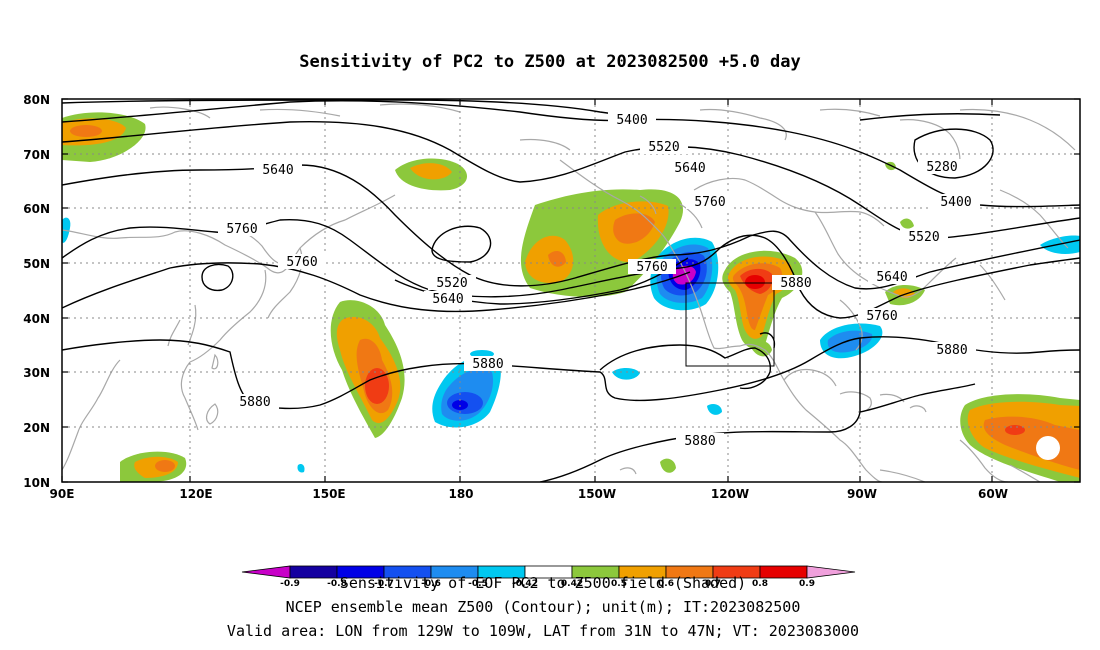 The width and height of the screenshot is (1100, 650). I want to click on colorbar-tick-label: -0.9, so click(290, 584).